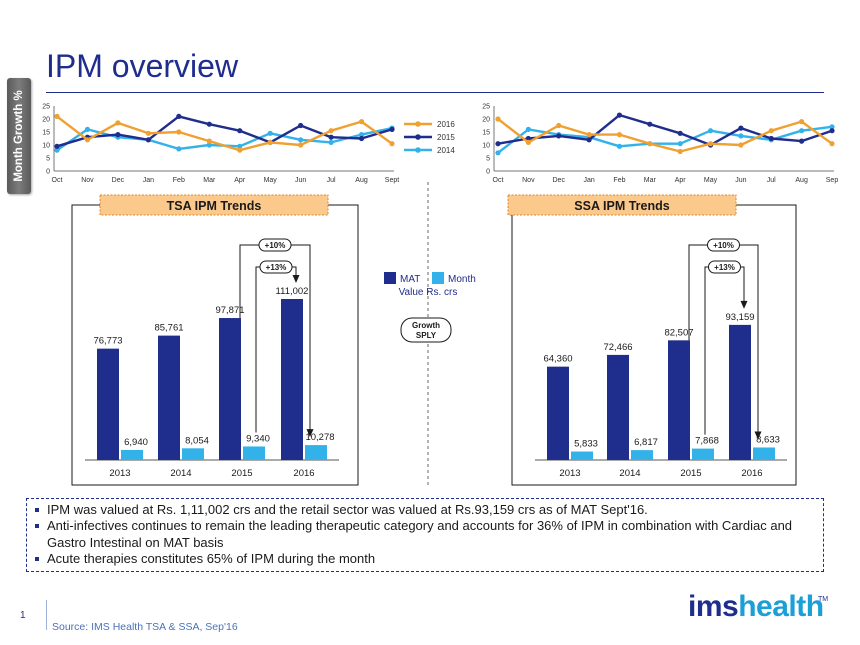 This screenshot has width=860, height=645. What do you see at coordinates (46, 615) in the screenshot?
I see `footer-divider` at bounding box center [46, 615].